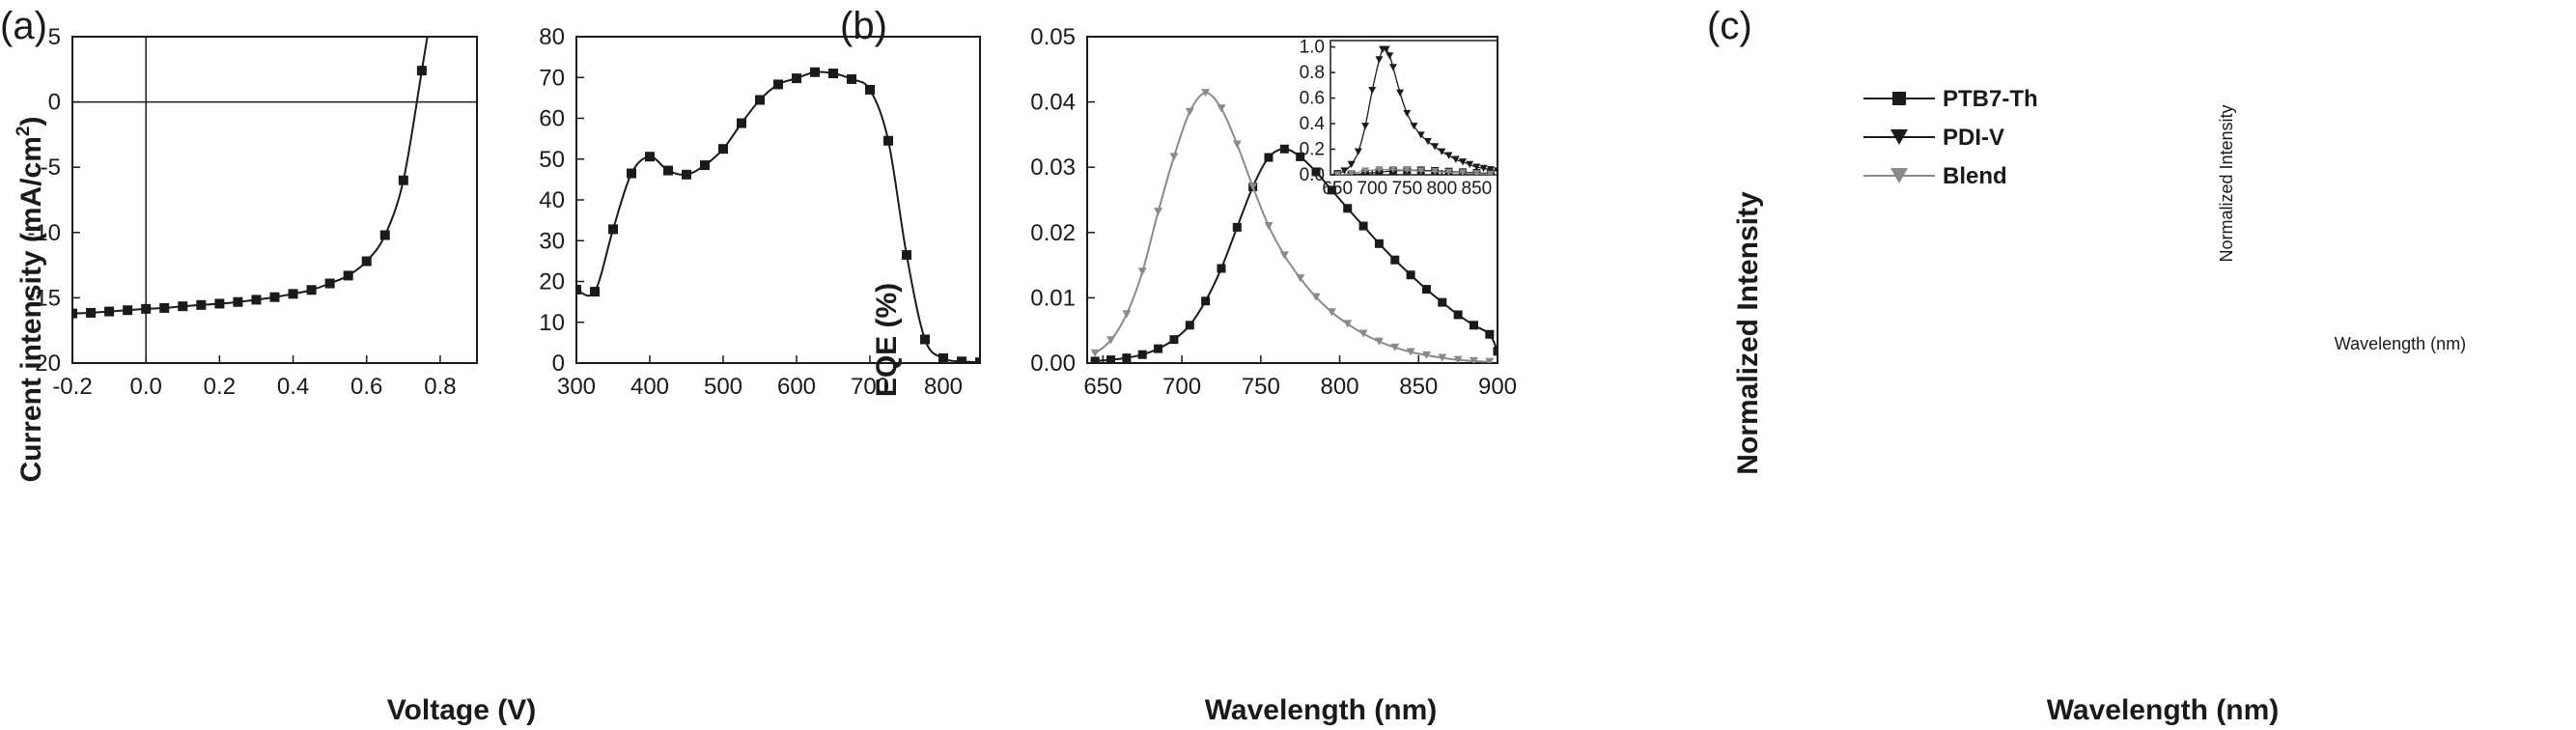 The height and width of the screenshot is (730, 2576). I want to click on panel-b-plot-area: 300 400 500 600 700 800 0 10 20 30 40 50 60 70 80, so click(760, 212).